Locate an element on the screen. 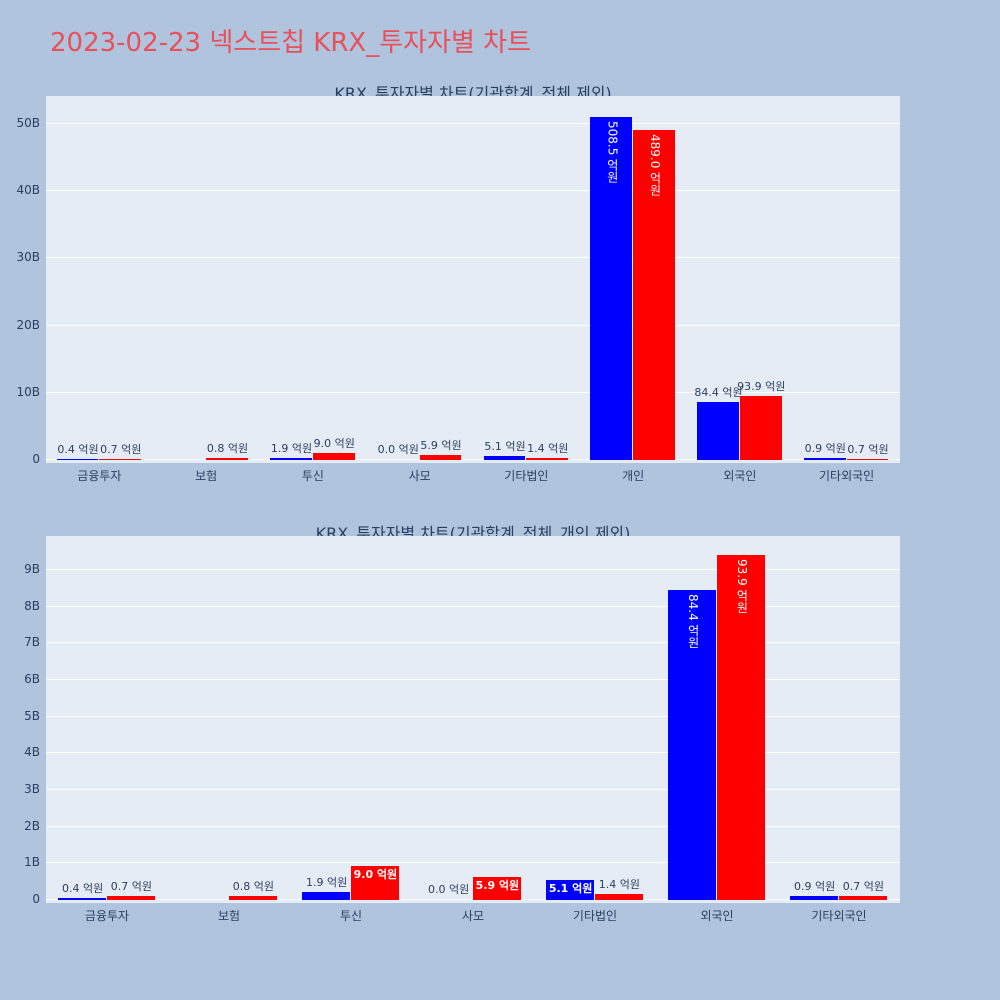  y-tick-label: 30B is located at coordinates (28, 257).